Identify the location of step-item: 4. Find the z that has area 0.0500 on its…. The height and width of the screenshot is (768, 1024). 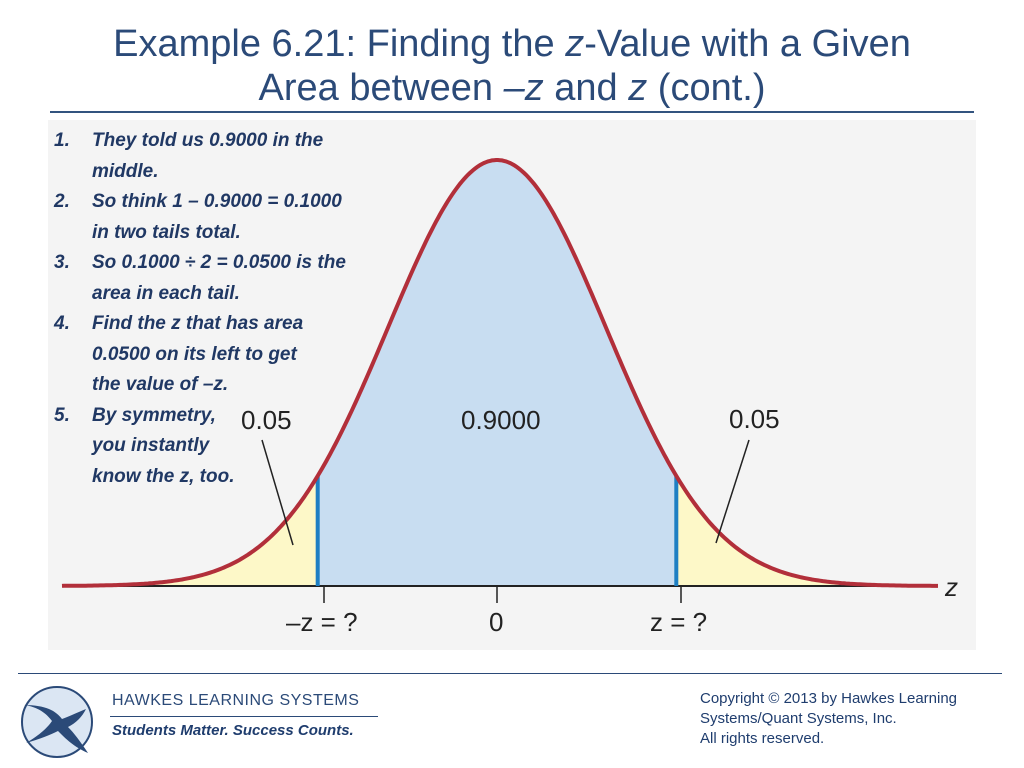
(228, 355).